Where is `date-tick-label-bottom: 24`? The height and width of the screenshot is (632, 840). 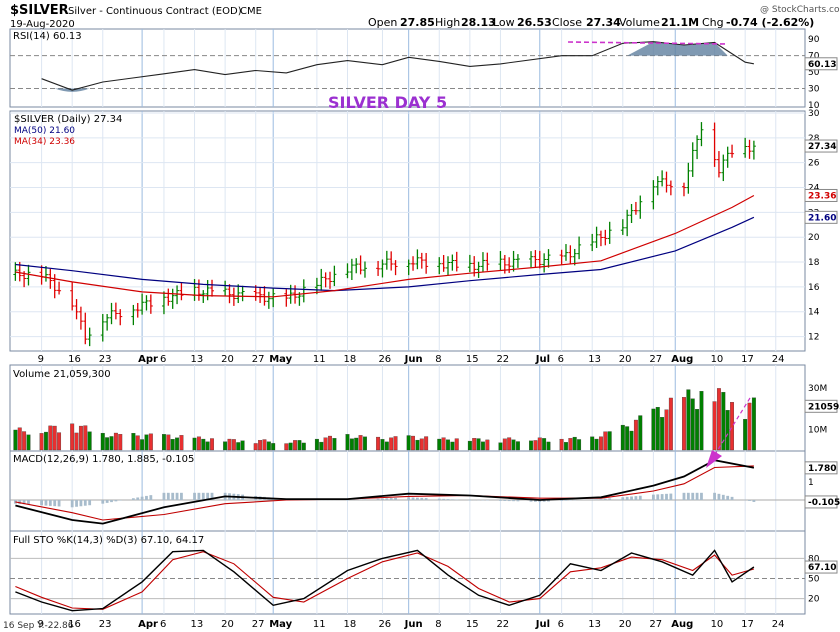 date-tick-label-bottom: 24 is located at coordinates (778, 624).